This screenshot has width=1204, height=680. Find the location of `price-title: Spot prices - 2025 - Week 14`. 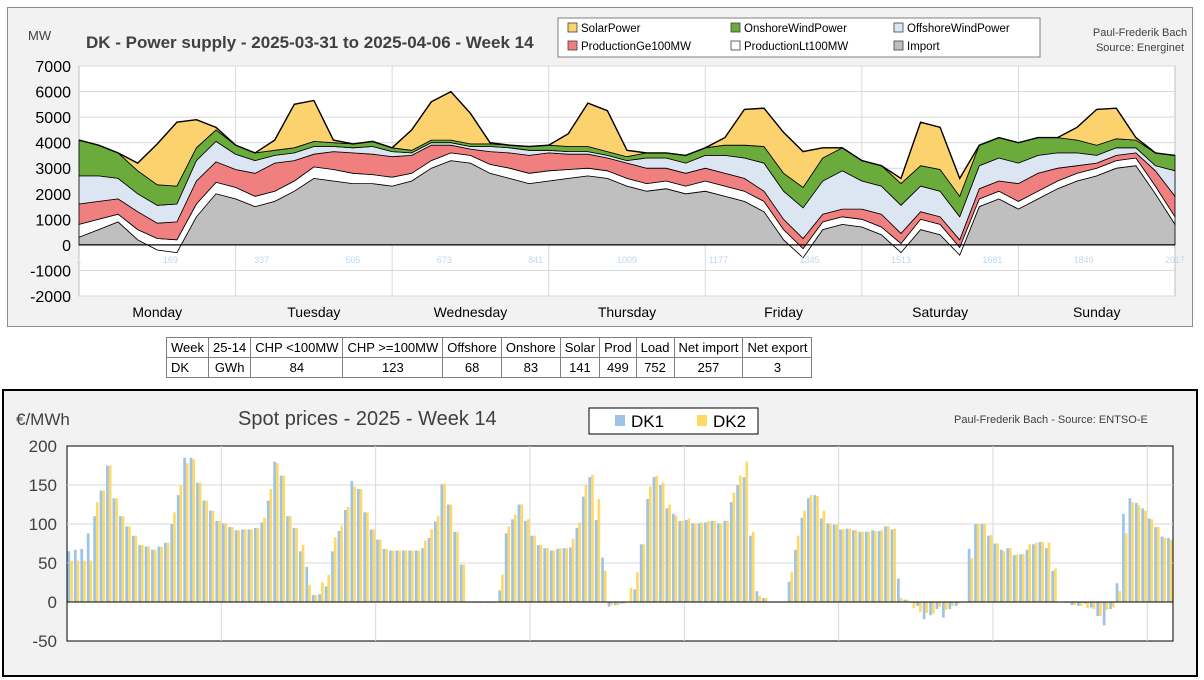

price-title: Spot prices - 2025 - Week 14 is located at coordinates (367, 419).